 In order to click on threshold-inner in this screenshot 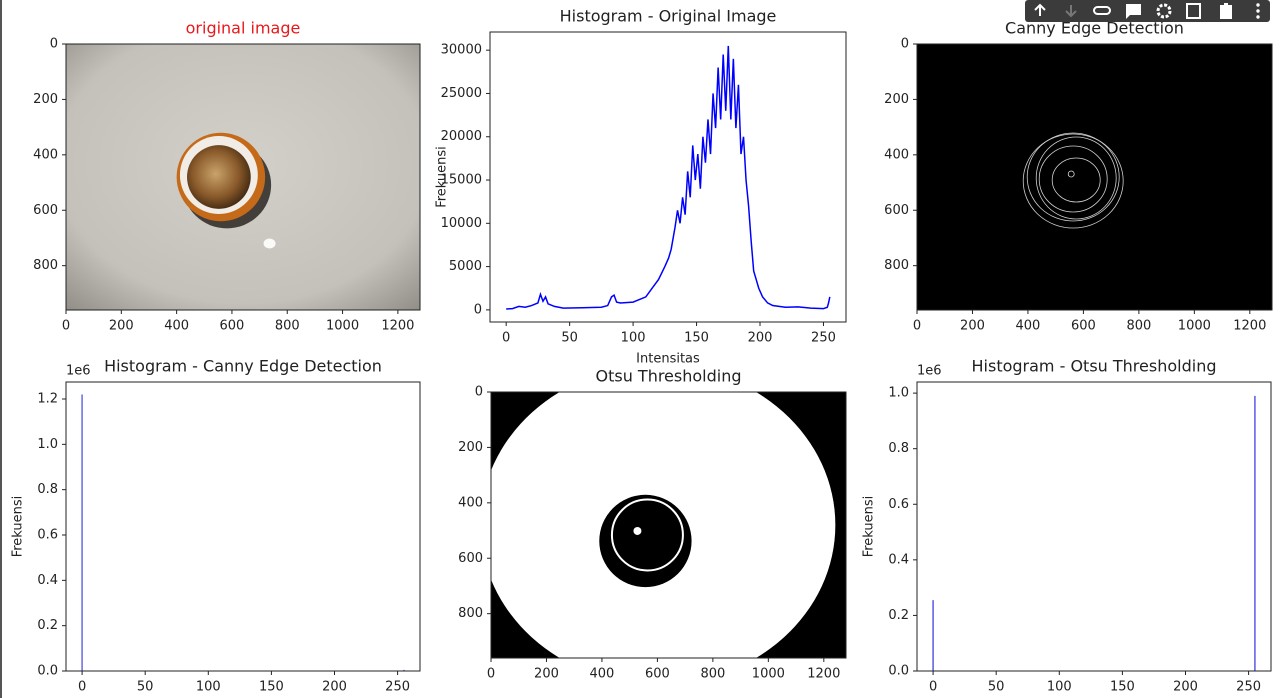, I will do `click(647, 535)`.